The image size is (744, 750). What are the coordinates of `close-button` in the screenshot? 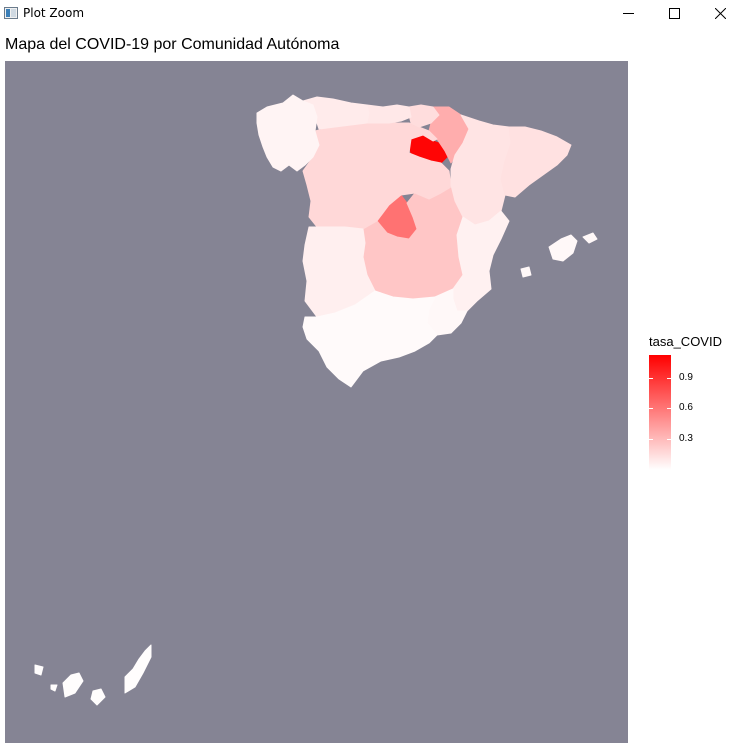 It's located at (721, 14).